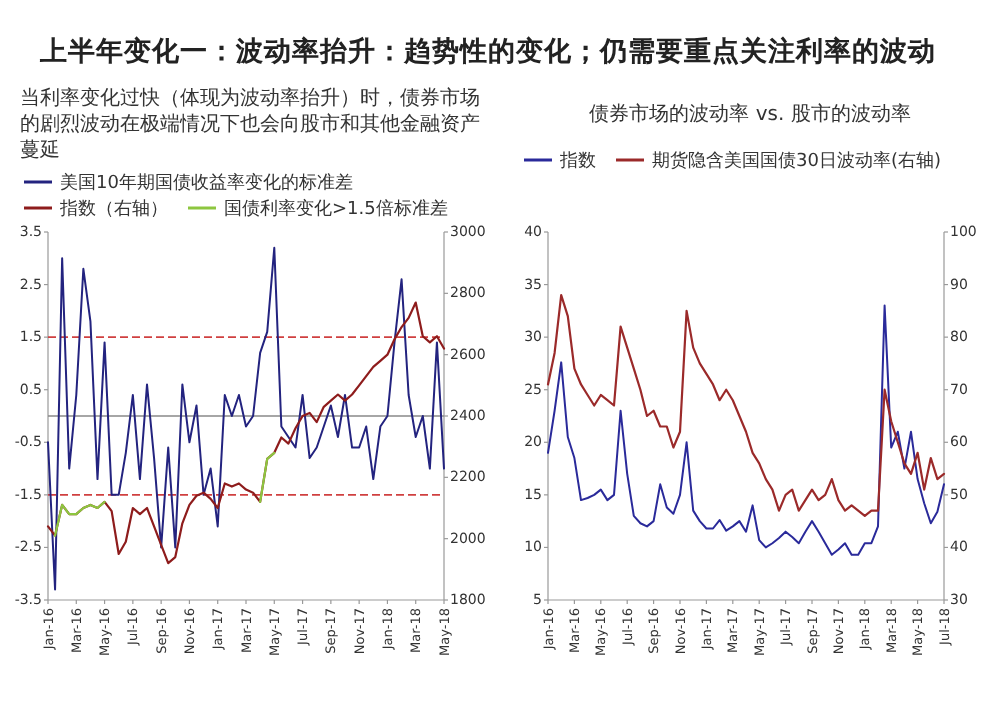 The image size is (1000, 724). I want to click on chart-subtitle: 当利率变化过快（体现为波动率抬升）时，债券市场的剧烈波动在极端情况下也会向股市和其他金融资产蔓延, so click(250, 124).